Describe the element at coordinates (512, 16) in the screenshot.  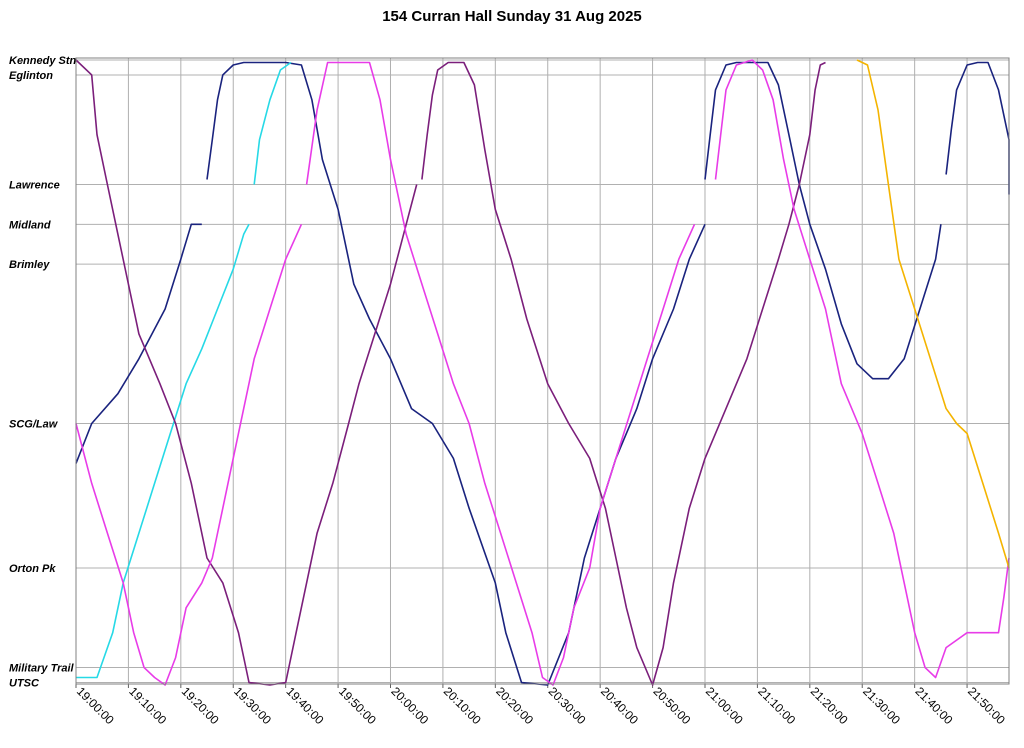
I see `chart-title: 154 Curran Hall Sunday 31 Aug 2025` at that location.